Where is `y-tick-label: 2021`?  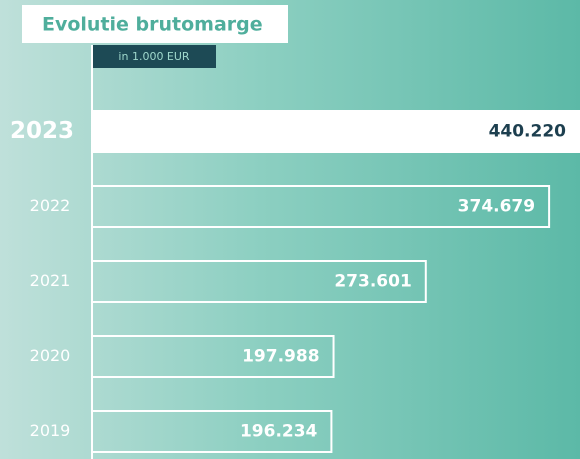
y-tick-label: 2021 is located at coordinates (50, 280).